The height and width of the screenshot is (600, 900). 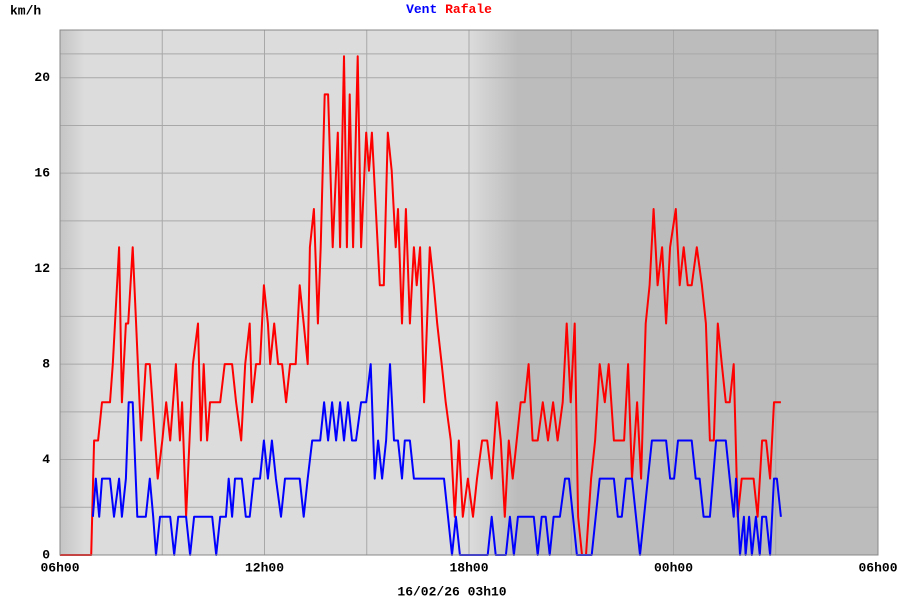 What do you see at coordinates (468, 9) in the screenshot?
I see `legend-entry: Rafale` at bounding box center [468, 9].